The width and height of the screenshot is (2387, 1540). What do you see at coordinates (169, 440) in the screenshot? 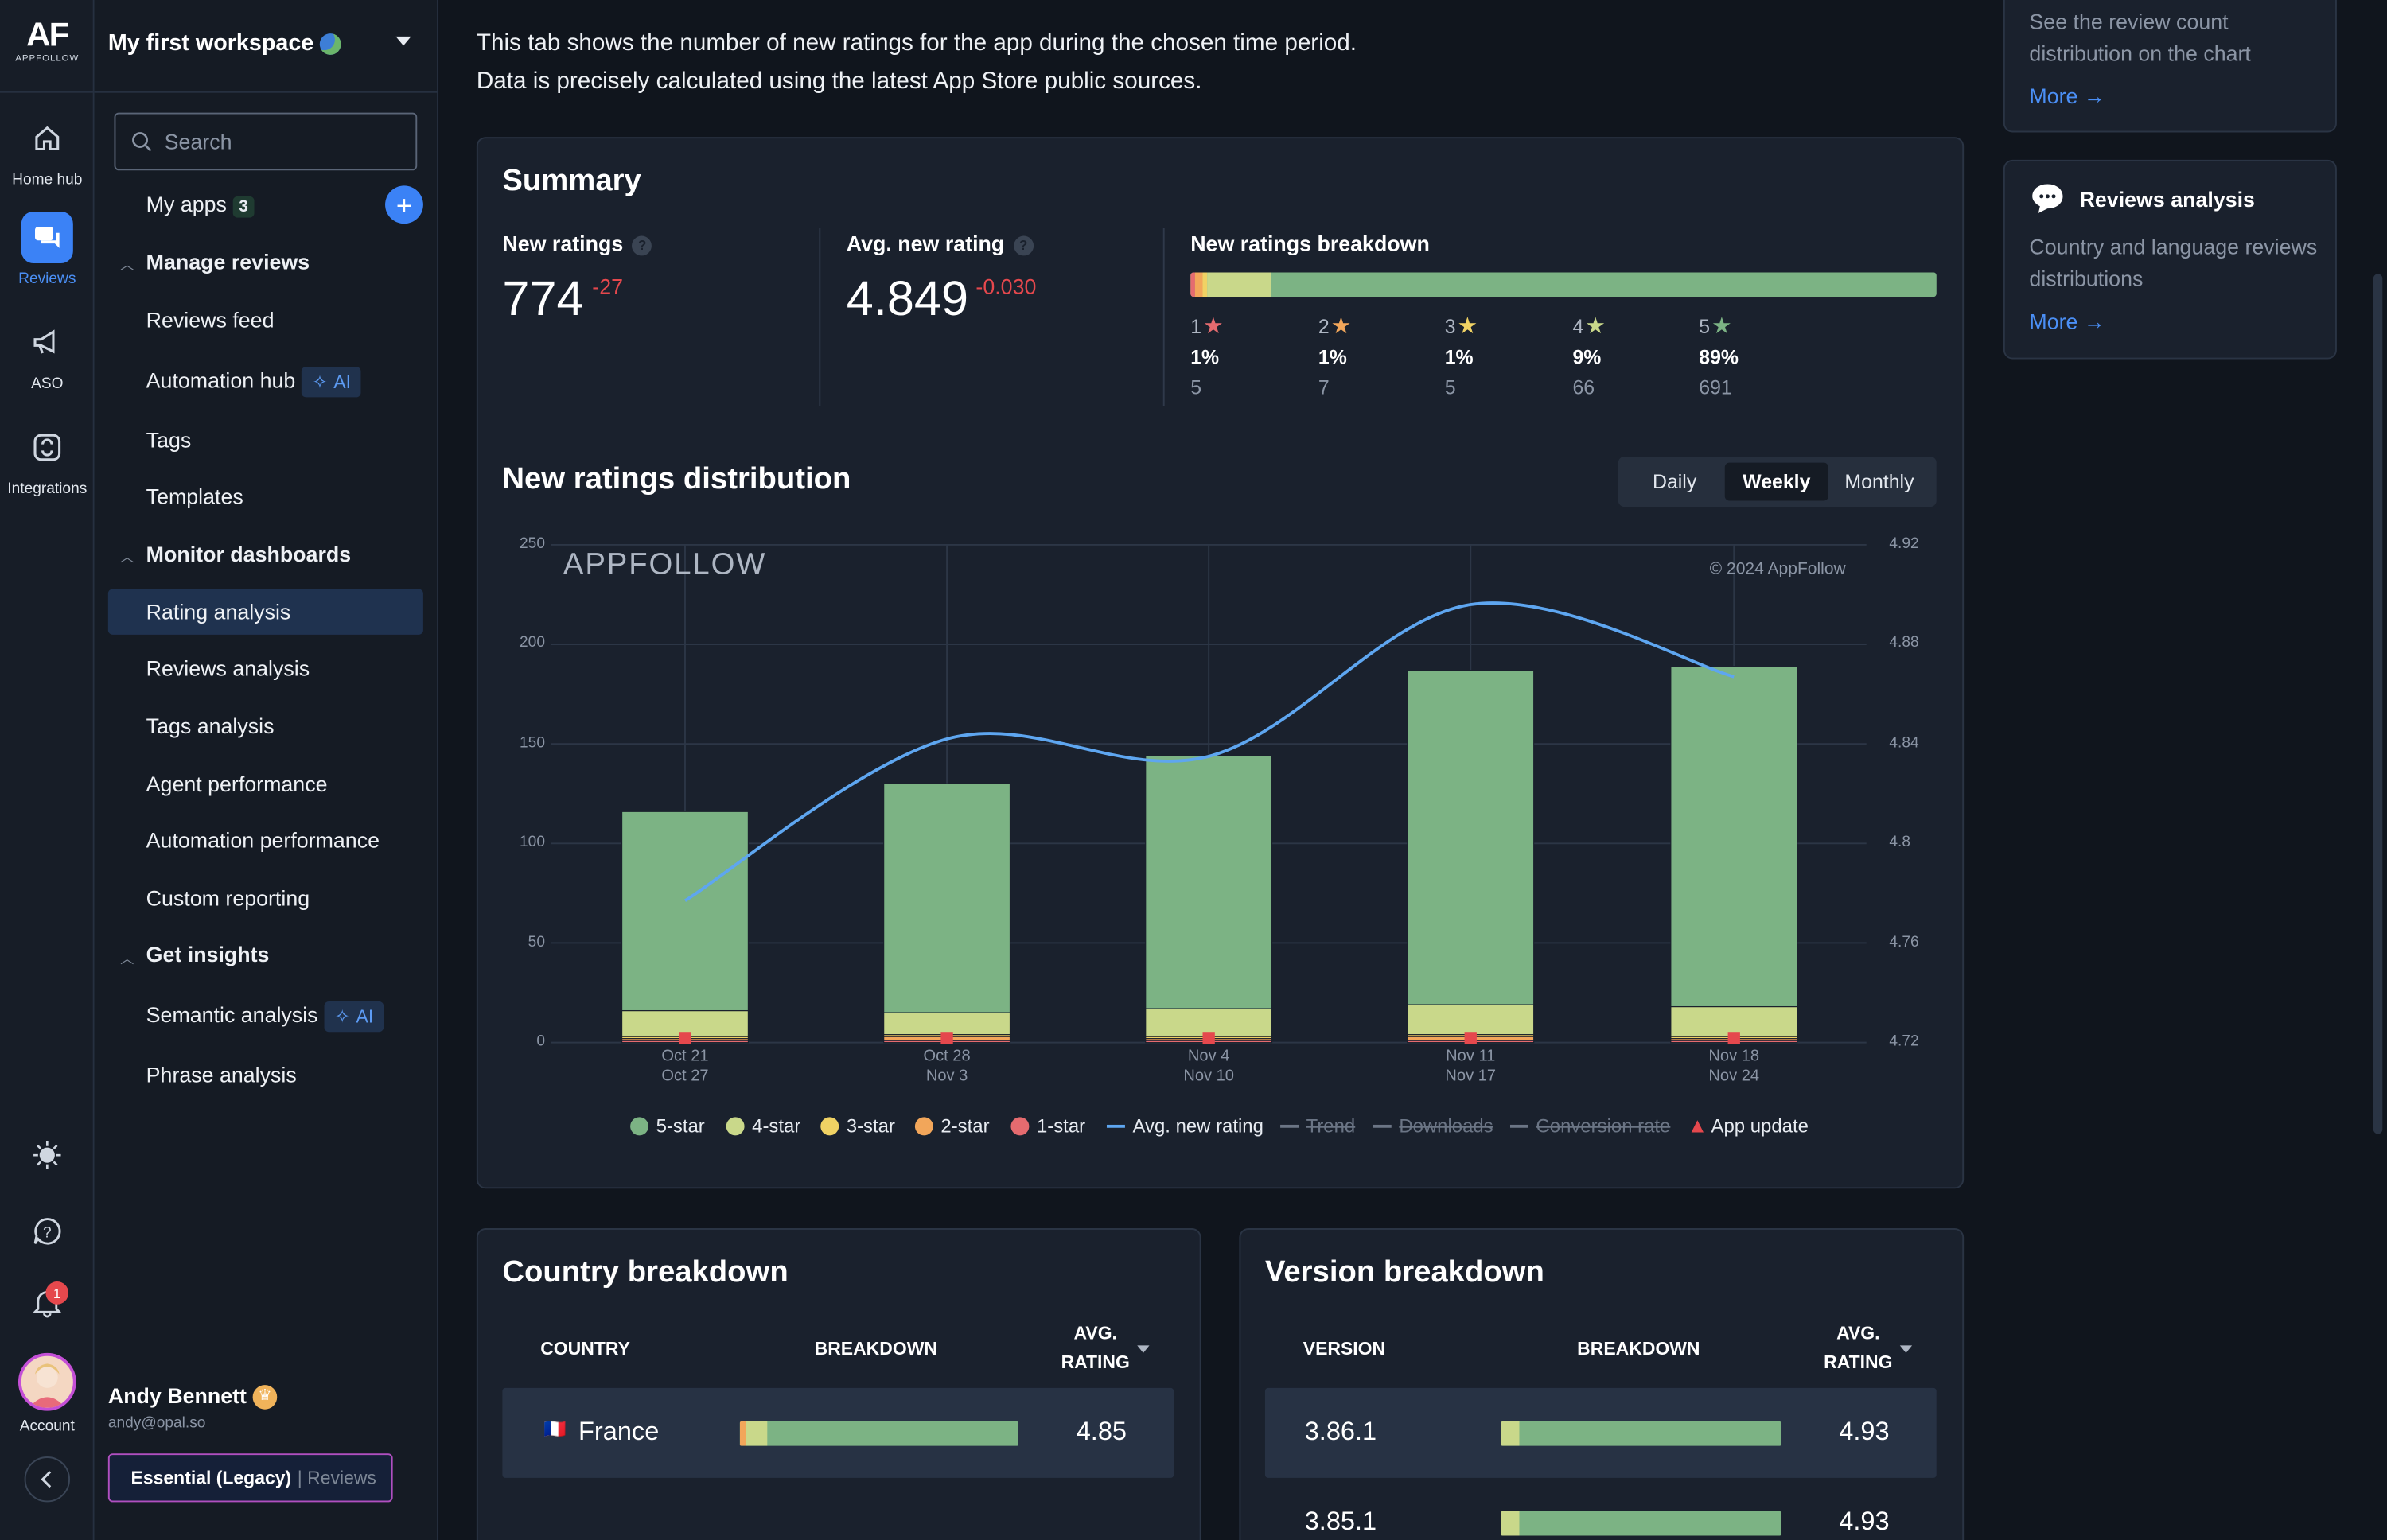
I see `sidebar-item-tags: Tags` at bounding box center [169, 440].